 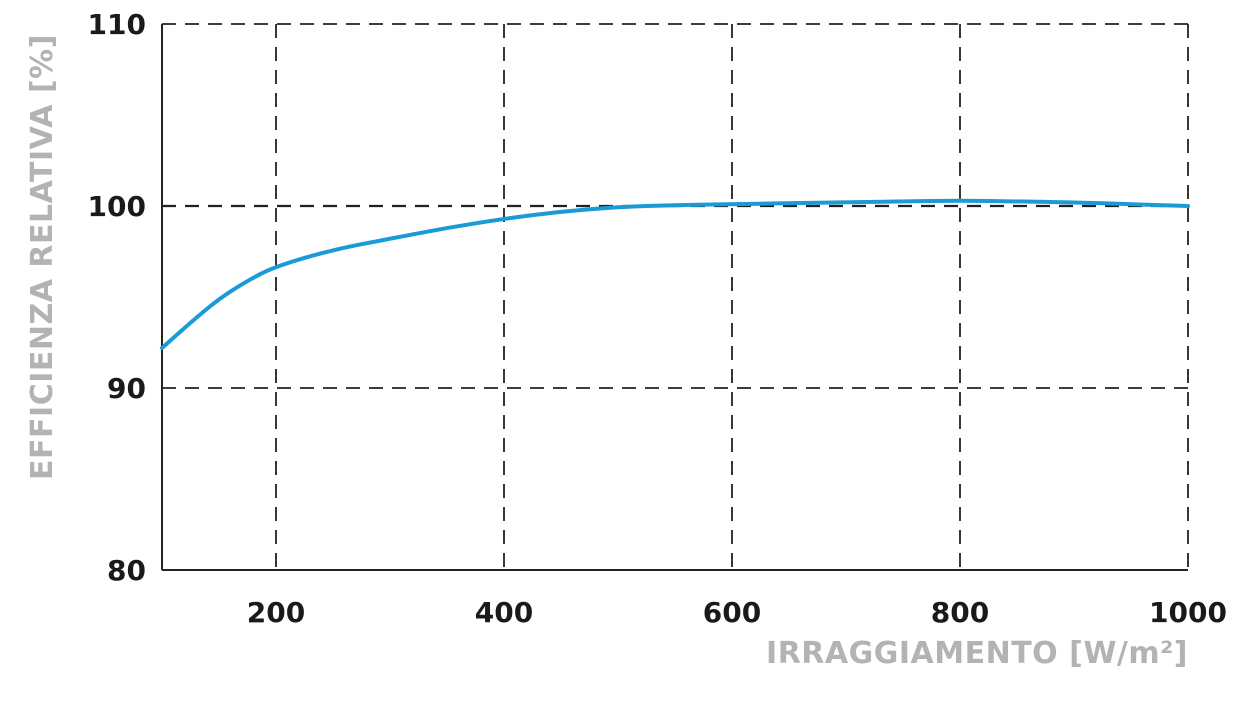 I want to click on x-tick-label: 600, so click(x=732, y=612).